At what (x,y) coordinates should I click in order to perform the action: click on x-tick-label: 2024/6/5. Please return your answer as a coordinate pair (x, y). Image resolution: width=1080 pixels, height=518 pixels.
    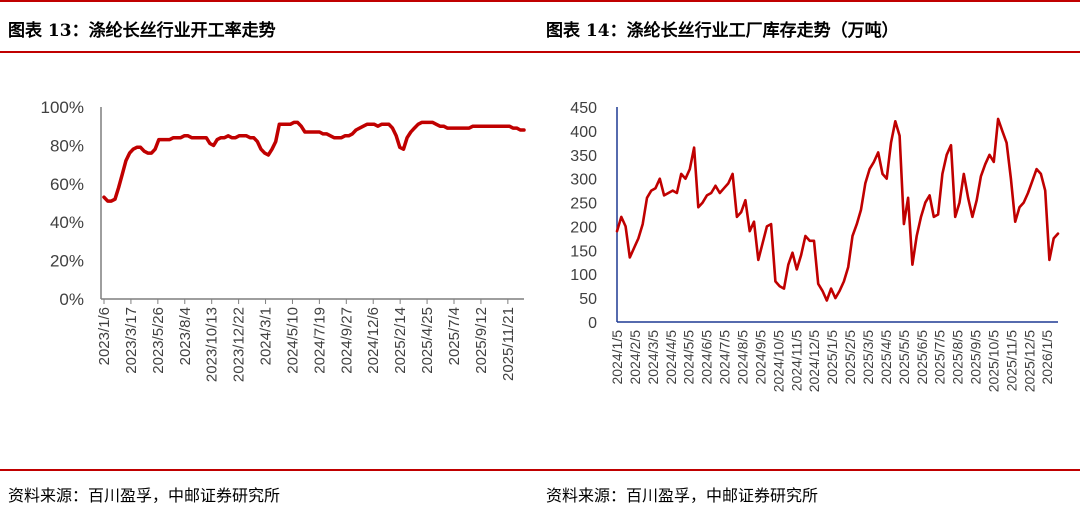
    Looking at the image, I should click on (707, 357).